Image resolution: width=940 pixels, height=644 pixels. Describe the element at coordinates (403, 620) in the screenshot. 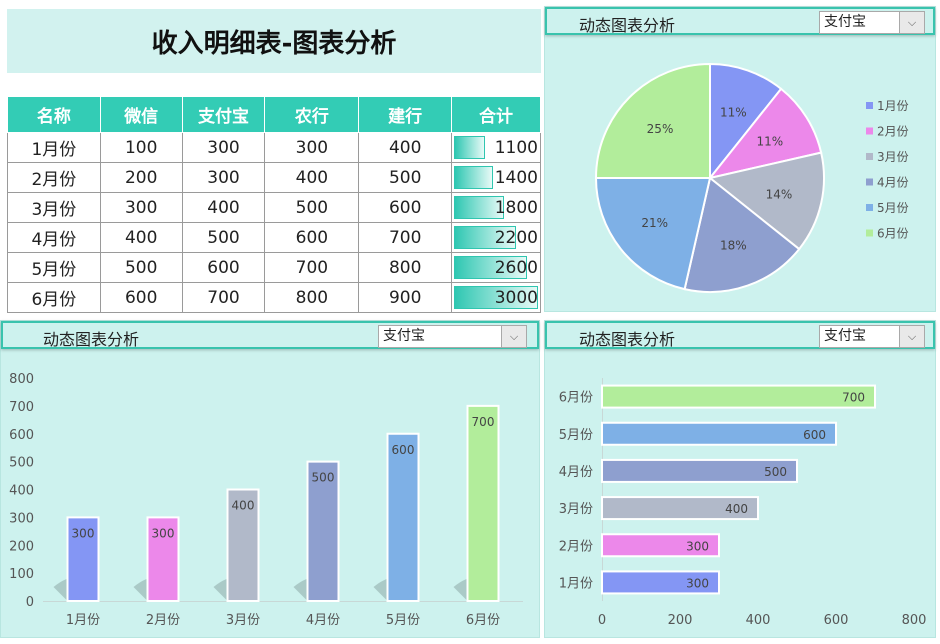

I see `x-tick-label: 5月份` at that location.